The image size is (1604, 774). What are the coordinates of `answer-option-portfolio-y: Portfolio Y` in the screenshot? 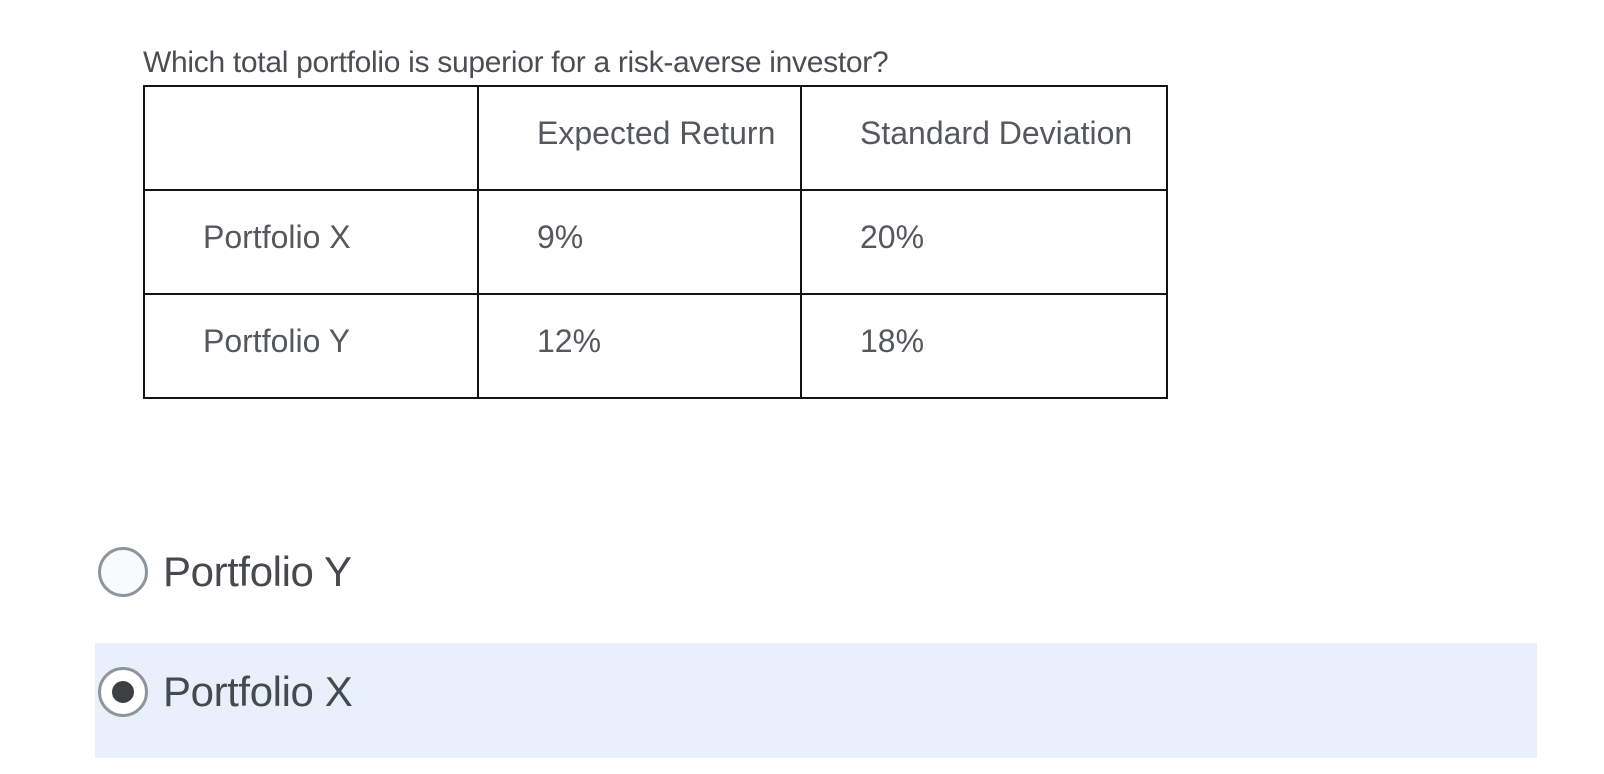 It's located at (223, 572).